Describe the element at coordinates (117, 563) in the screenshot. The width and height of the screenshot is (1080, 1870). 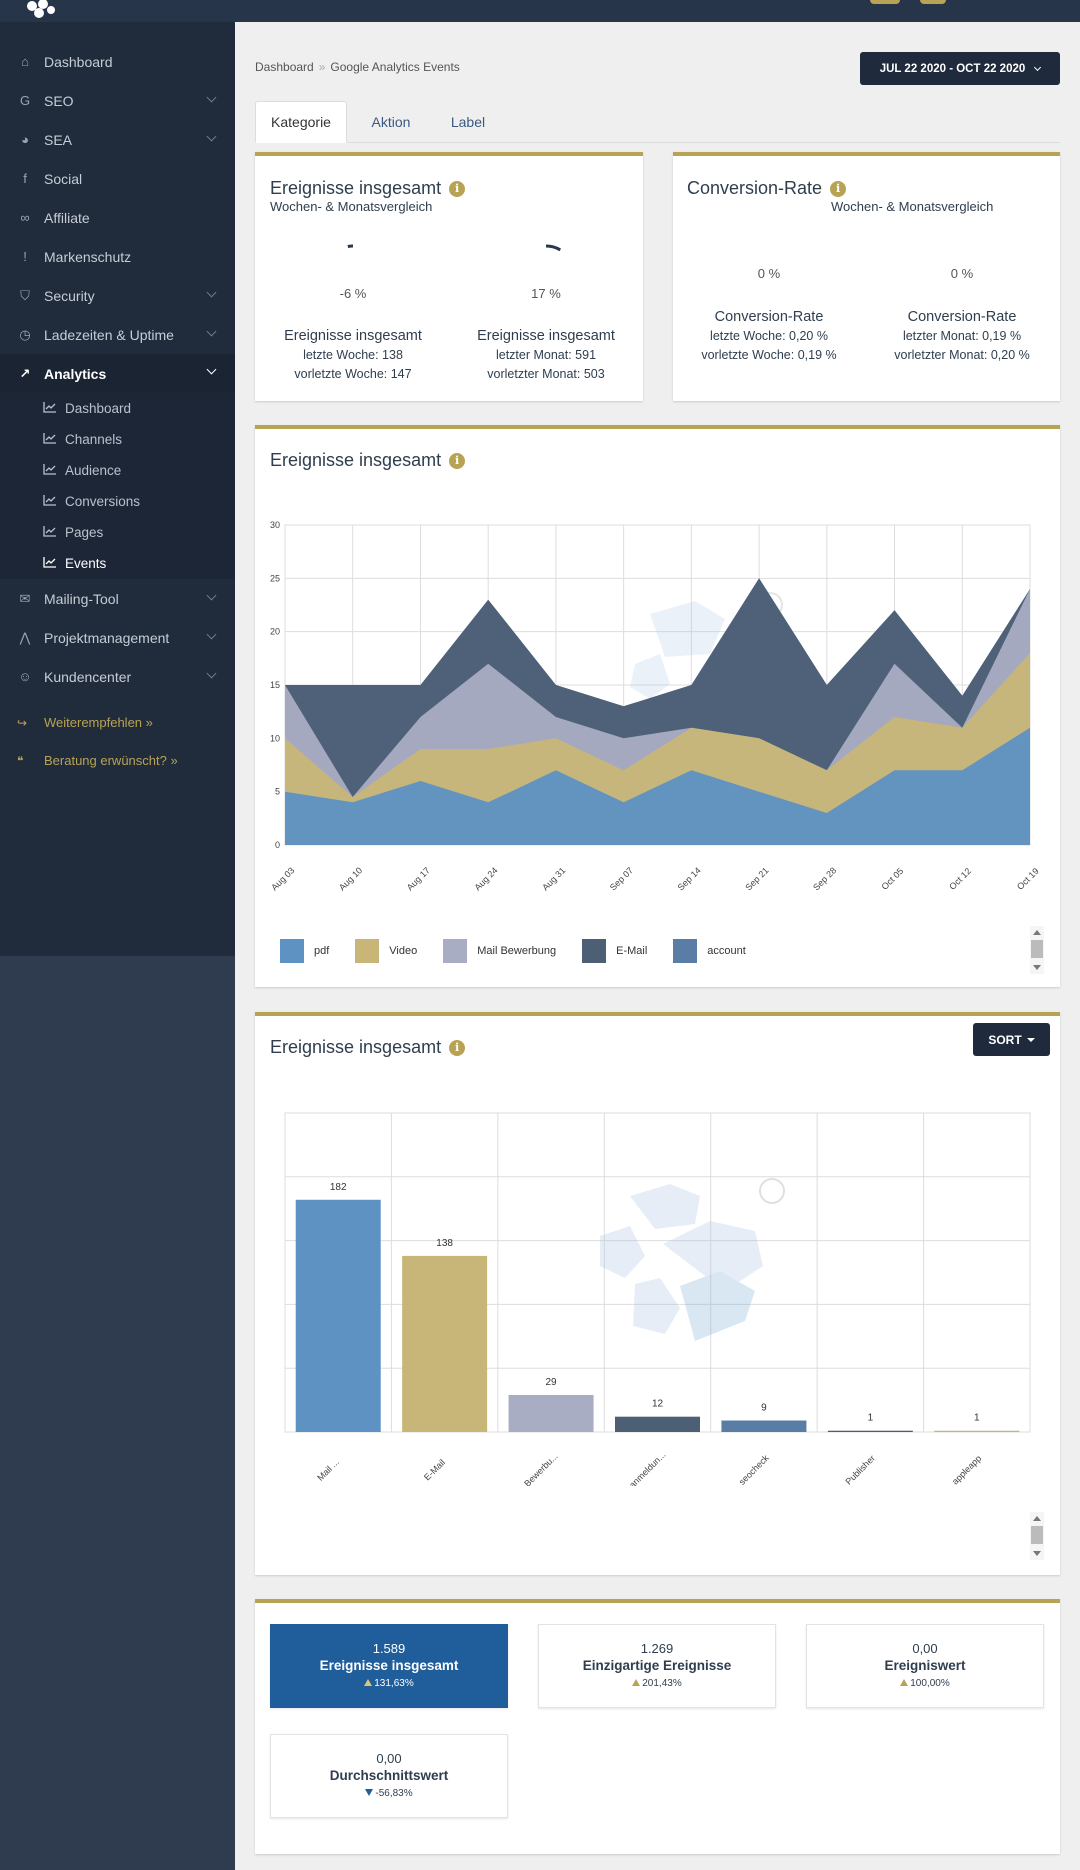
I see `sidebar-subitem-events: Events` at that location.